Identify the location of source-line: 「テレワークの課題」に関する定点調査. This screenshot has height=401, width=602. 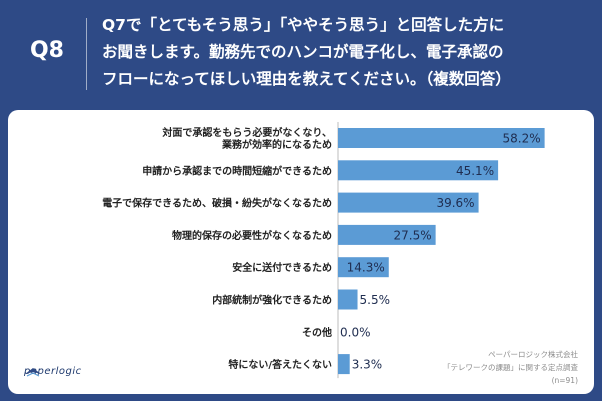
(510, 367).